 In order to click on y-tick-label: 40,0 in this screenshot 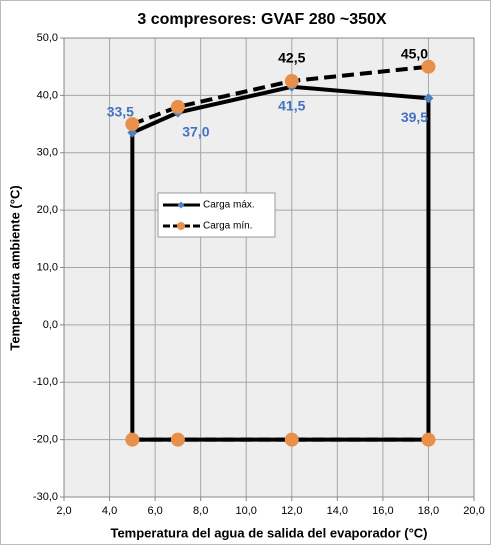, I will do `click(47, 95)`.